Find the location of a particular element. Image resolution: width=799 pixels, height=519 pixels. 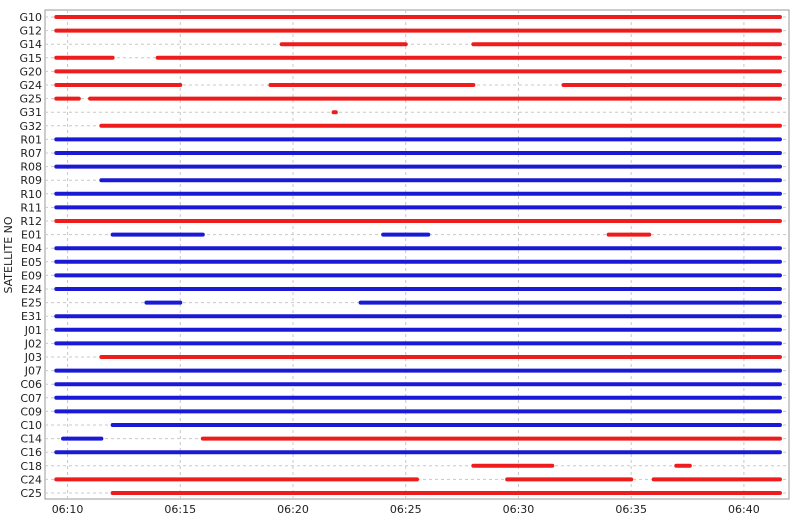

satellite-label: G31 is located at coordinates (30, 112).